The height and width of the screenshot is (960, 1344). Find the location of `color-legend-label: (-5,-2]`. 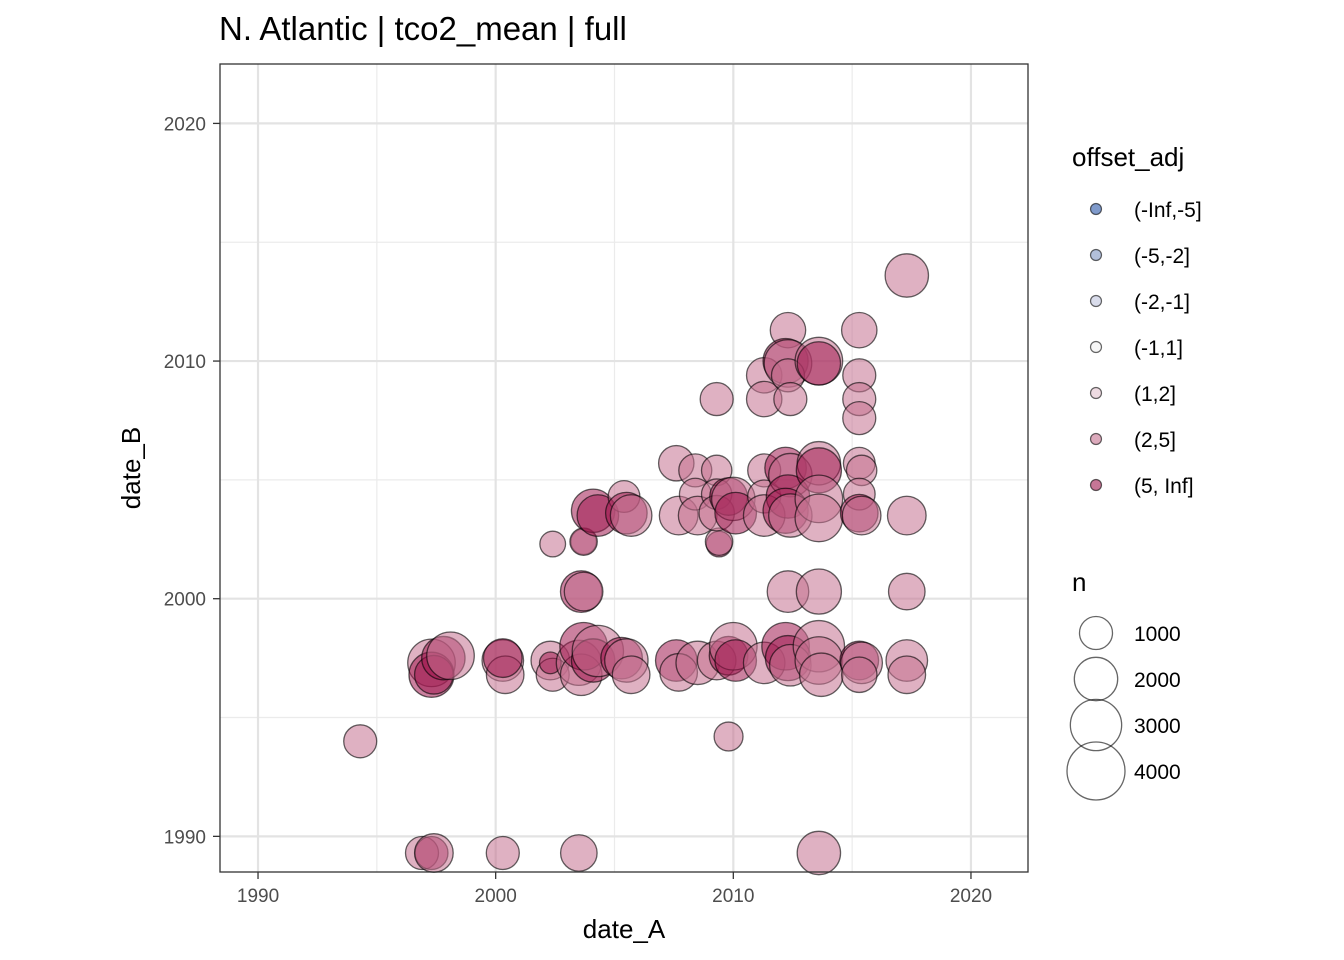

color-legend-label: (-5,-2] is located at coordinates (1162, 256).